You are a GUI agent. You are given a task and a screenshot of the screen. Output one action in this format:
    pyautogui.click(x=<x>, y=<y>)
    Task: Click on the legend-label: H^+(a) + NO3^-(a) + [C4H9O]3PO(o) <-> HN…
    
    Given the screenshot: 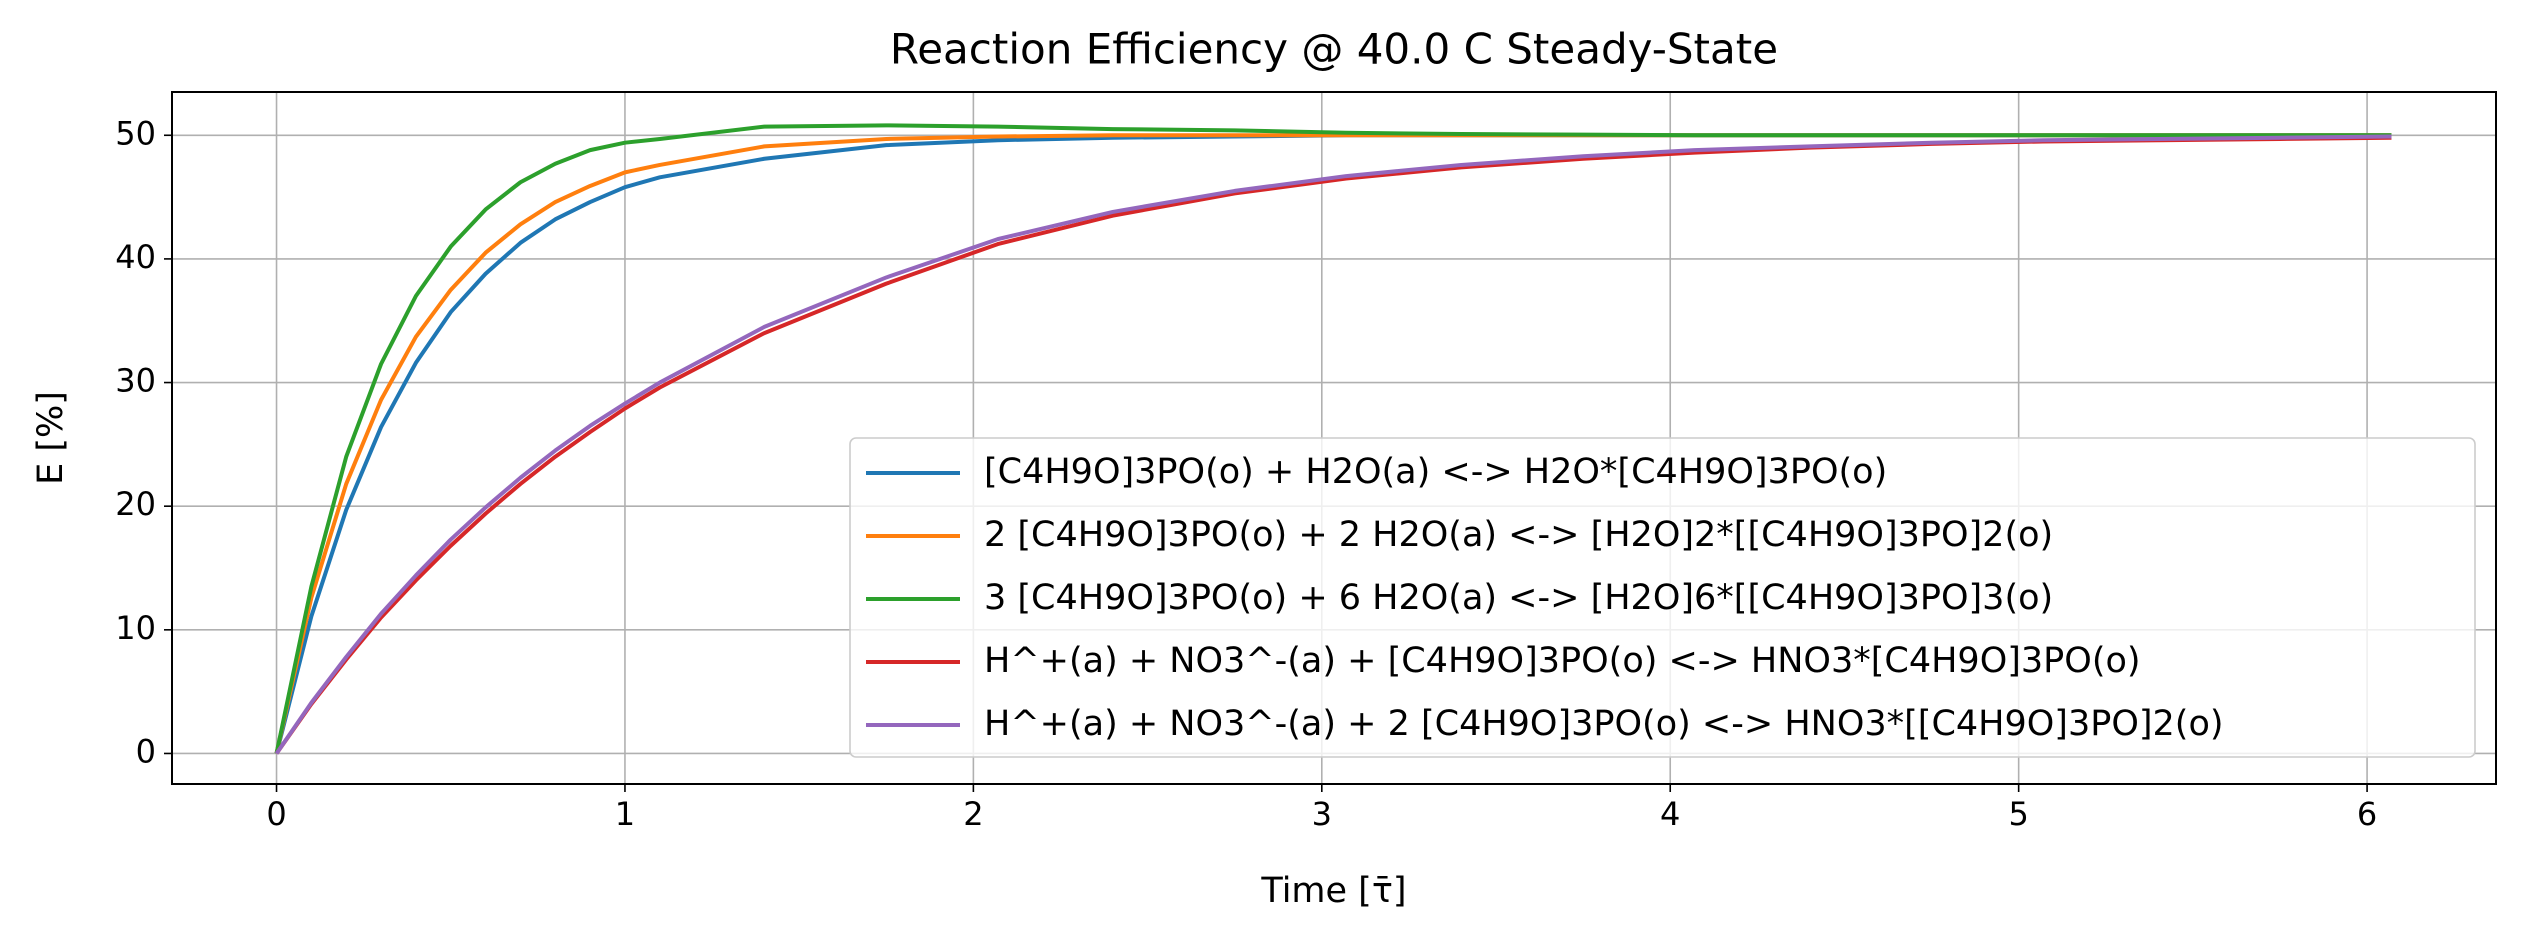 What is the action you would take?
    pyautogui.click(x=1562, y=661)
    